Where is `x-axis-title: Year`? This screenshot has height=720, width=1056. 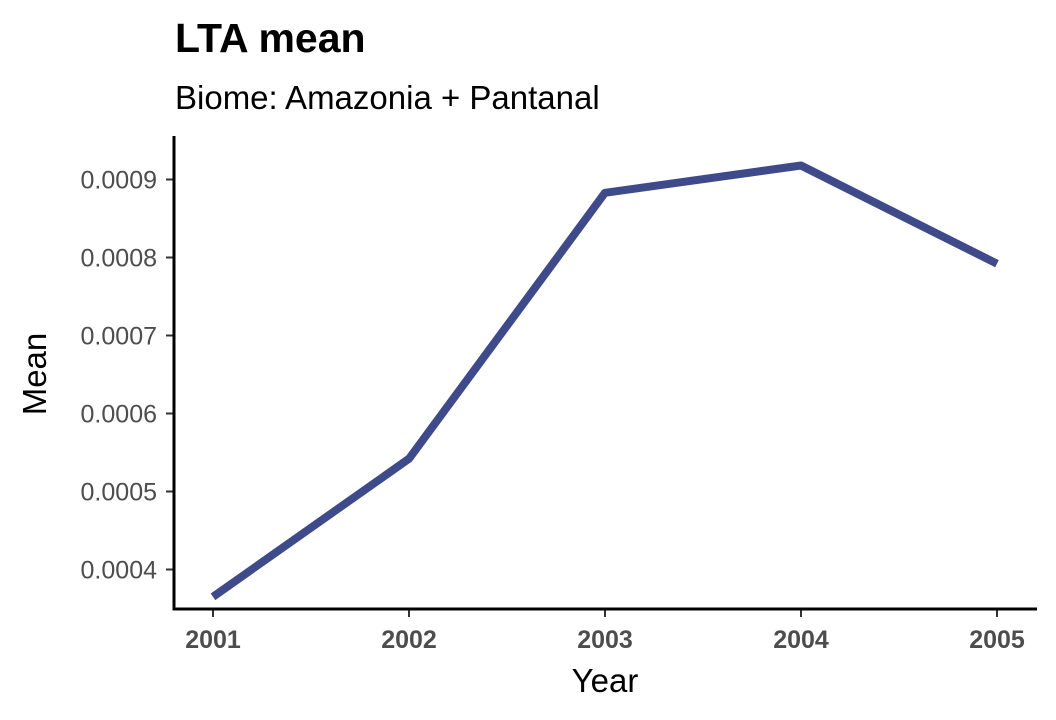
x-axis-title: Year is located at coordinates (605, 680).